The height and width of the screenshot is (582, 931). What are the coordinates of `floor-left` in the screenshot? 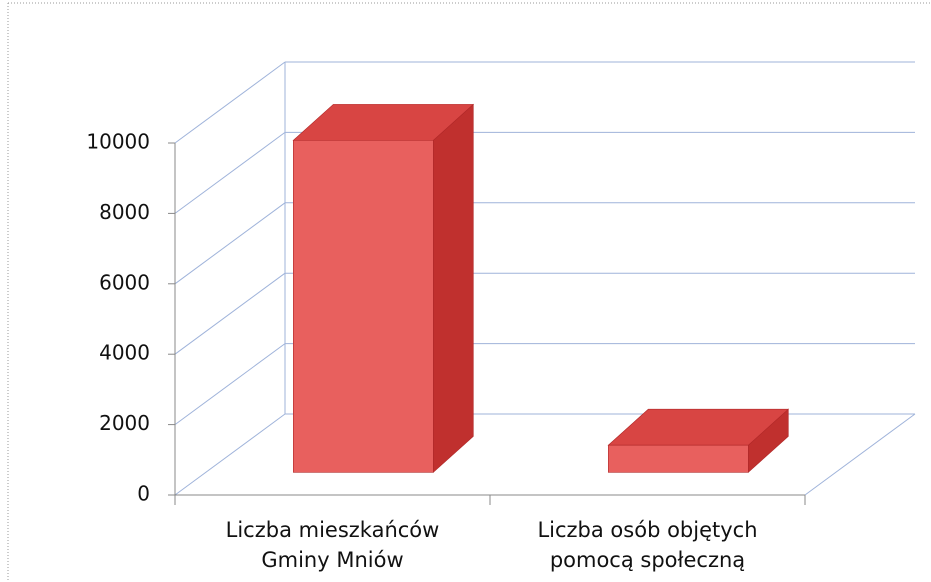 It's located at (230, 454).